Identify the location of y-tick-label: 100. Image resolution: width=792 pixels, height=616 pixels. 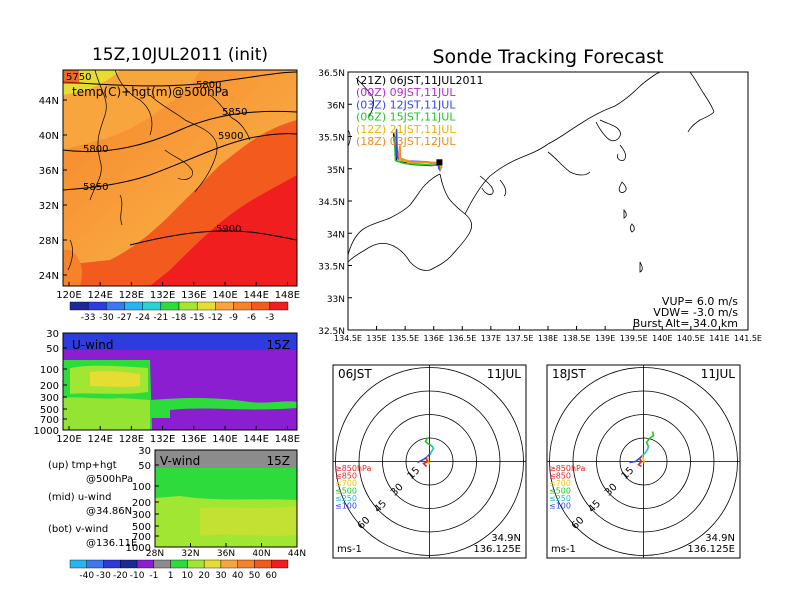
(49, 370).